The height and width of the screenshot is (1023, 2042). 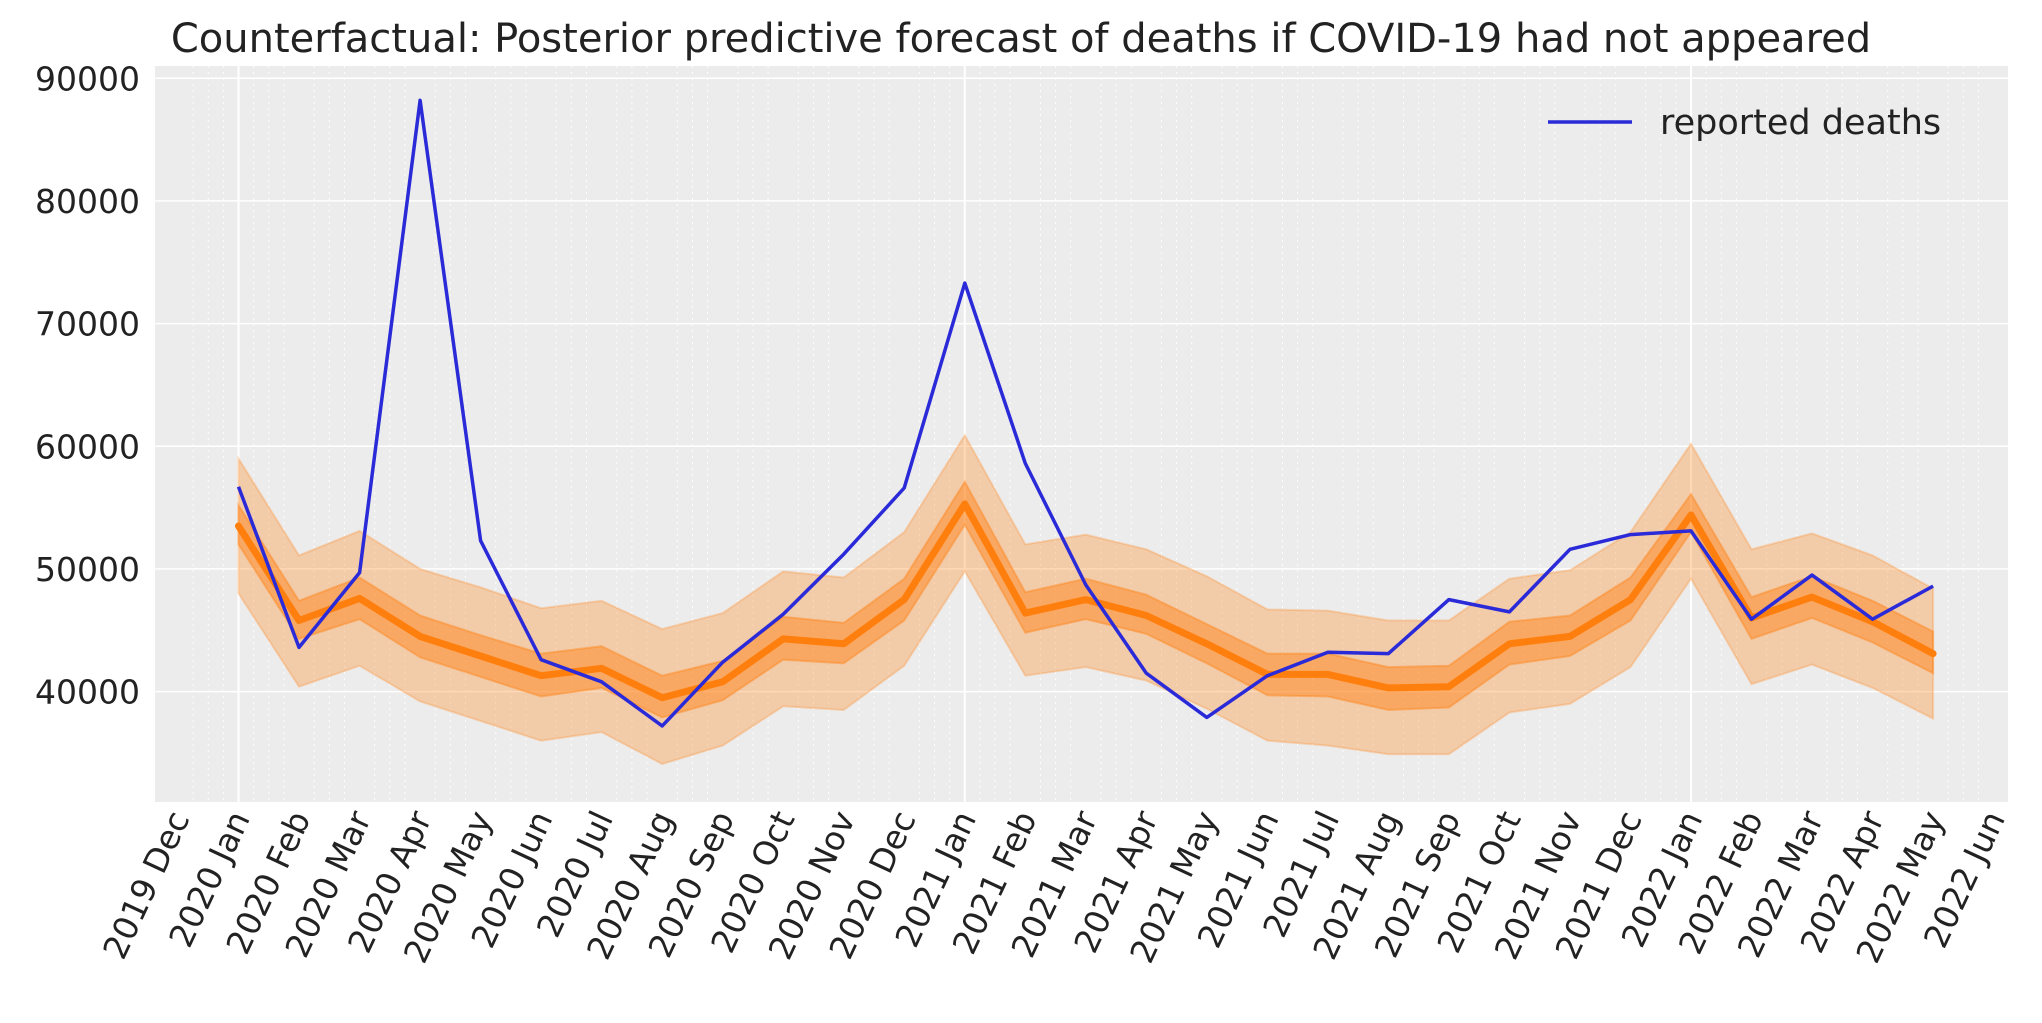 What do you see at coordinates (87, 692) in the screenshot?
I see `y-tick-label: 40000` at bounding box center [87, 692].